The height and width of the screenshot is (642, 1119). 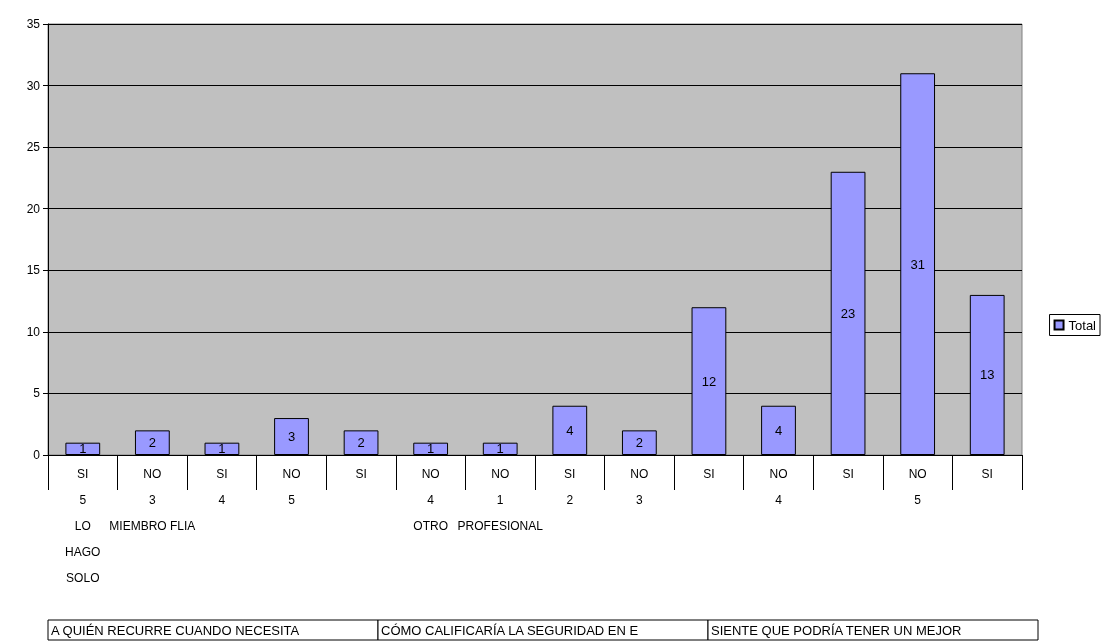 I want to click on legend-label: Total, so click(x=1082, y=325).